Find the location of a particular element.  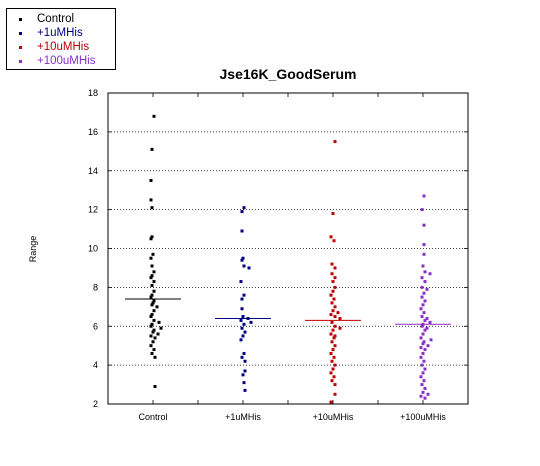

y-tick-label: 14 is located at coordinates (93, 171).